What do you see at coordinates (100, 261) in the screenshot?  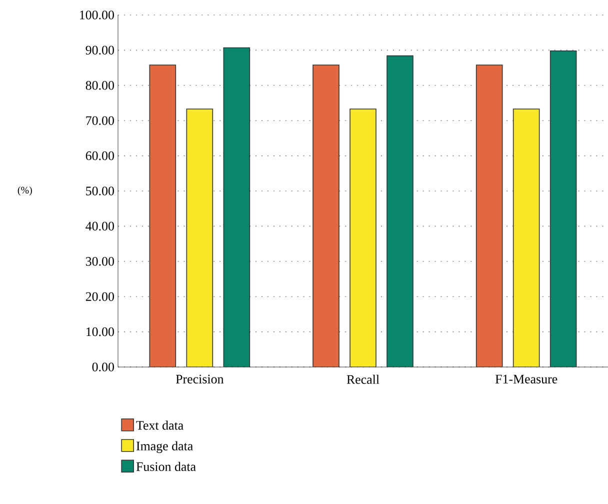 I see `y-tick-label: 30.00` at bounding box center [100, 261].